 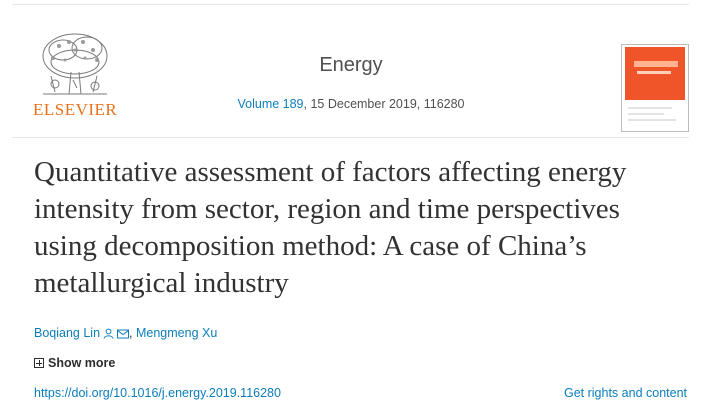 I want to click on issue-details: Volume 189, 15 December 2019, 116280, so click(x=351, y=104).